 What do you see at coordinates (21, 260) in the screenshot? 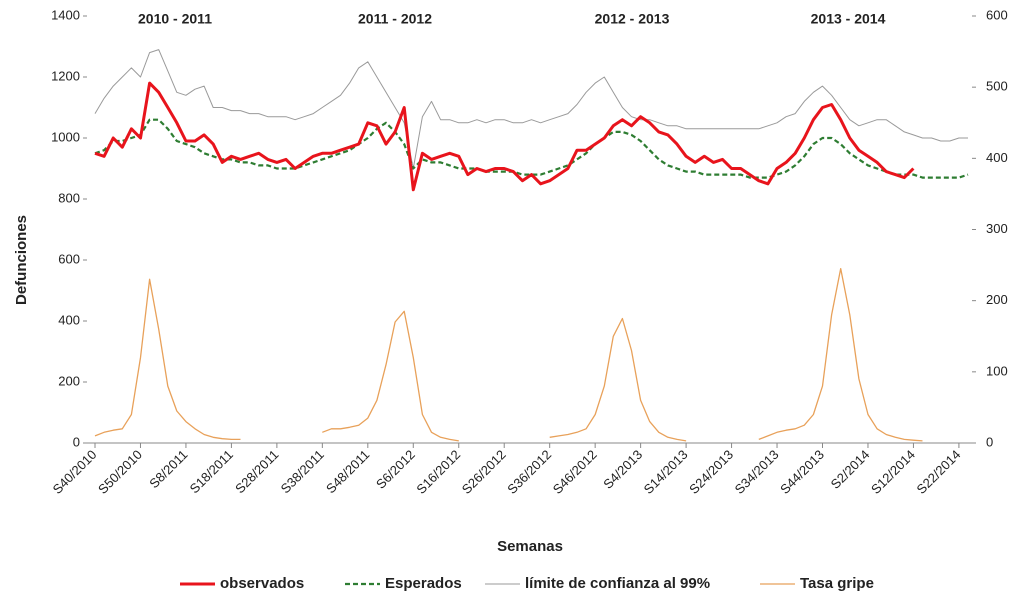
I see `y-axis-title: Defunciones` at bounding box center [21, 260].